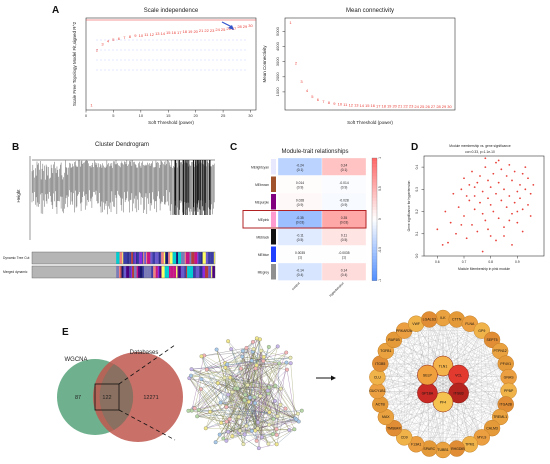 Image resolution: width=550 pixels, height=464 pixels. I want to click on c-heat-cell, so click(344, 271).